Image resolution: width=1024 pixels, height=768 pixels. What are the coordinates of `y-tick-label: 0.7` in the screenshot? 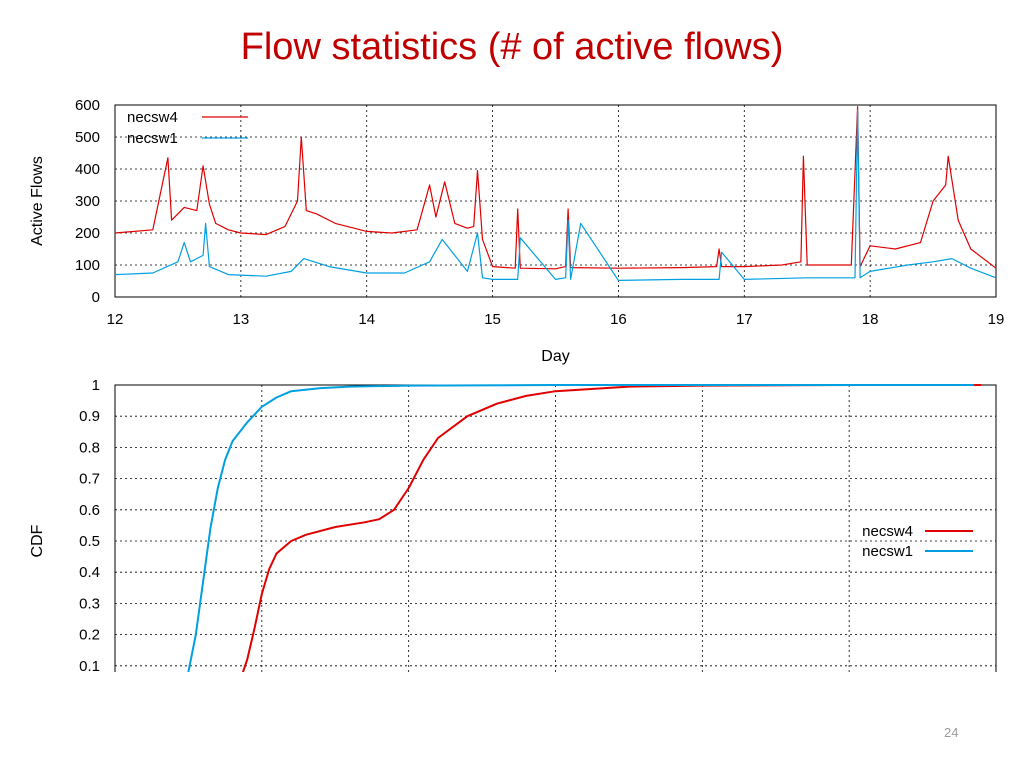 It's located at (89, 479).